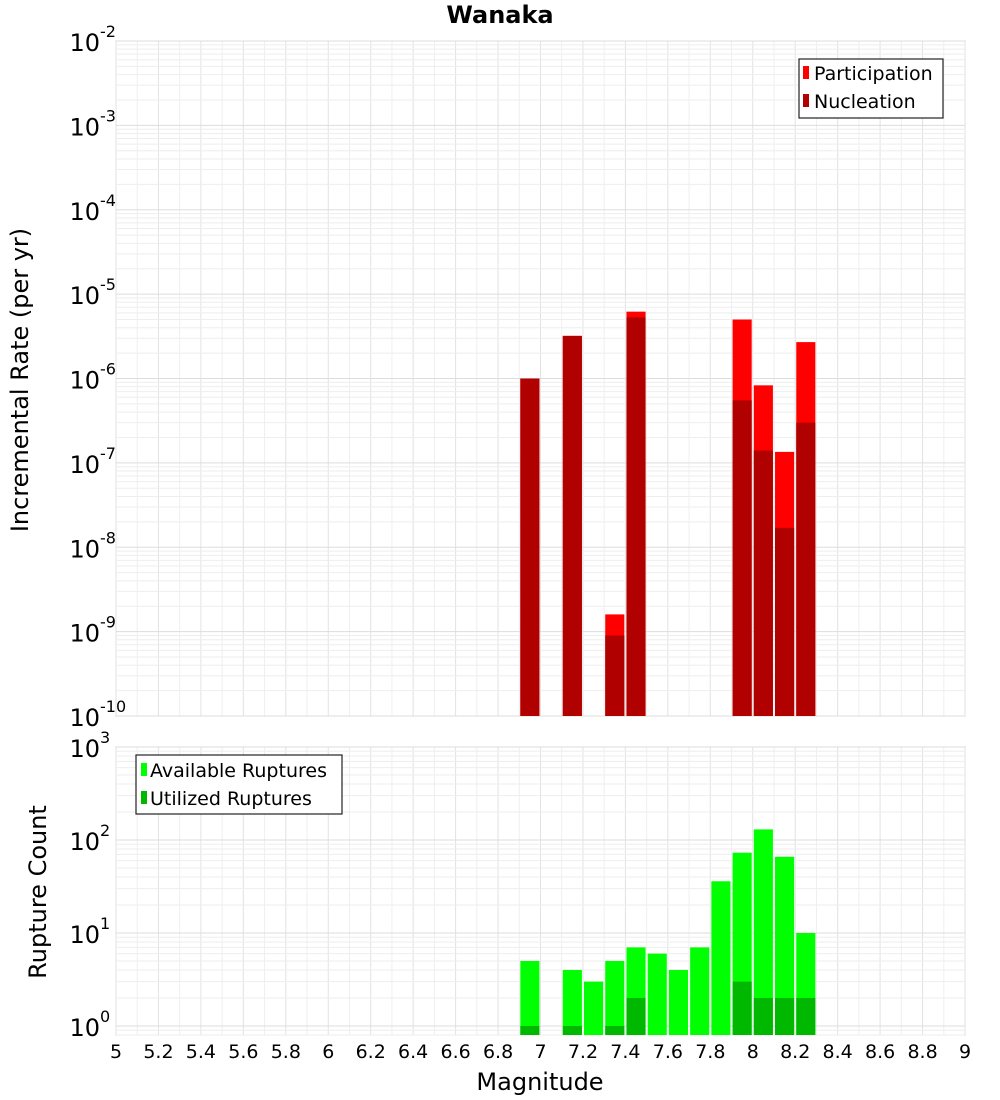 The width and height of the screenshot is (1000, 1100). What do you see at coordinates (498, 1052) in the screenshot?
I see `x-tick-label: 6.8` at bounding box center [498, 1052].